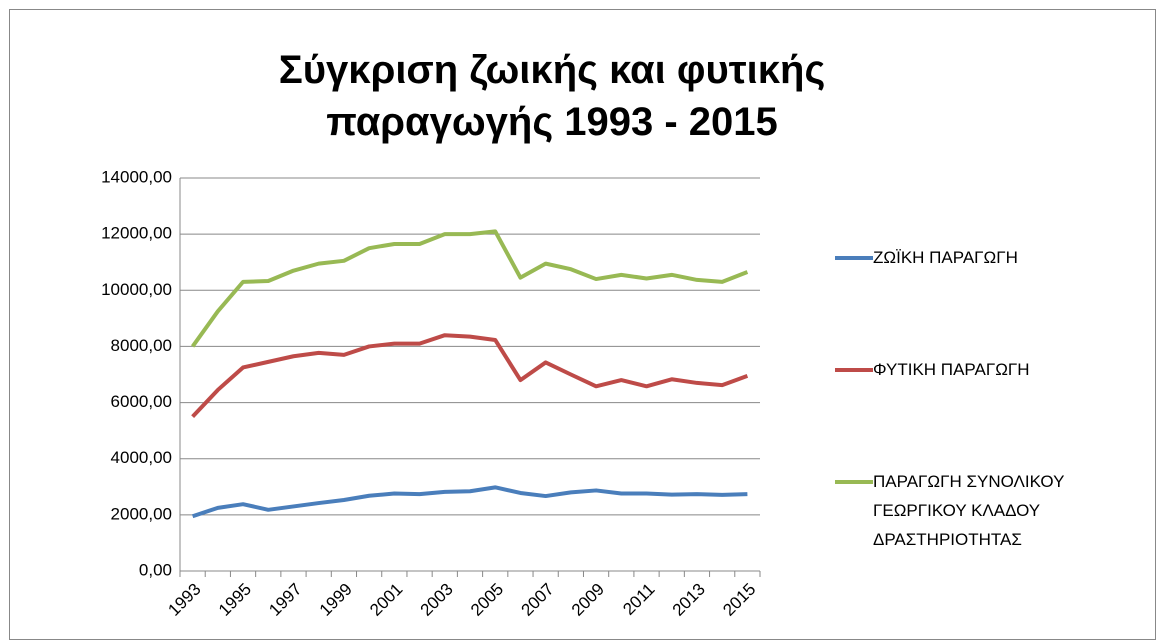  I want to click on legend-item: ΦΥΤΙΚΗ ΠΑΡΑΓΩΓΗ, so click(985, 369).